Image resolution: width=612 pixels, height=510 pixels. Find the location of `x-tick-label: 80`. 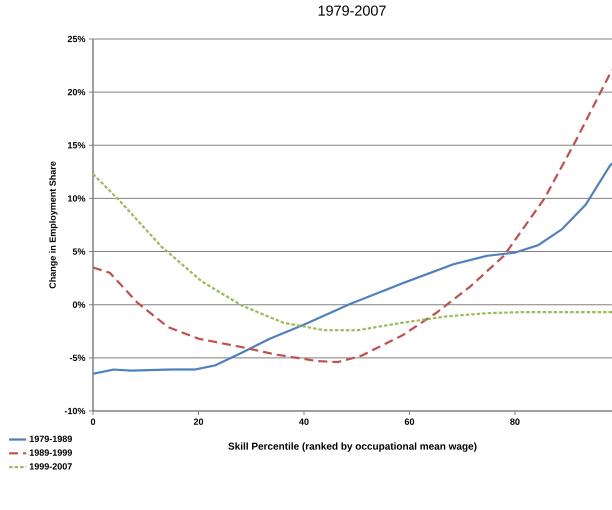

x-tick-label: 80 is located at coordinates (515, 421).